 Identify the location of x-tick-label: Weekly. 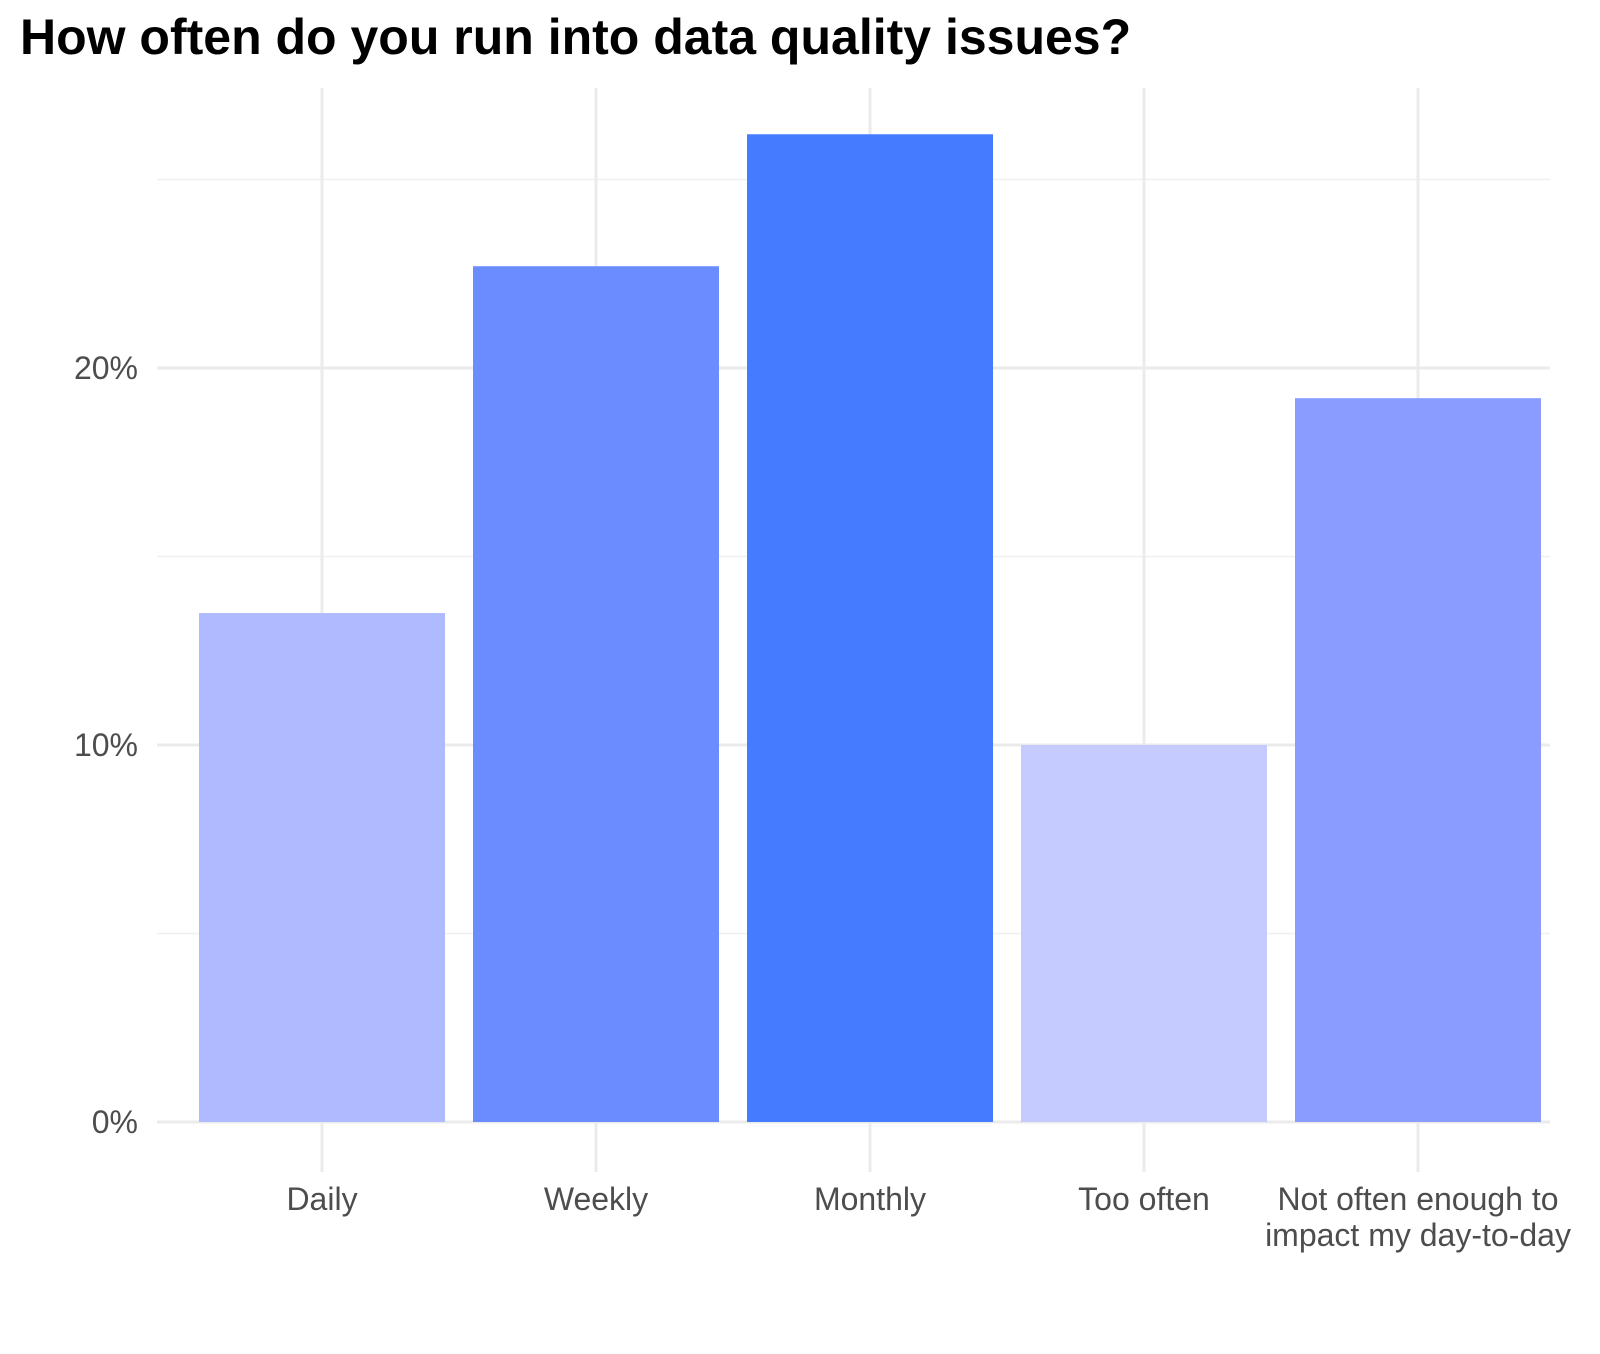
(596, 1199).